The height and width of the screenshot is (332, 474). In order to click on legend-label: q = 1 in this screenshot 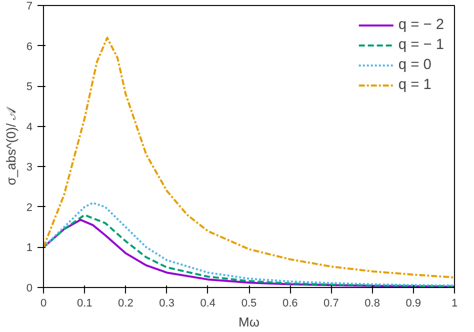, I will do `click(415, 85)`.